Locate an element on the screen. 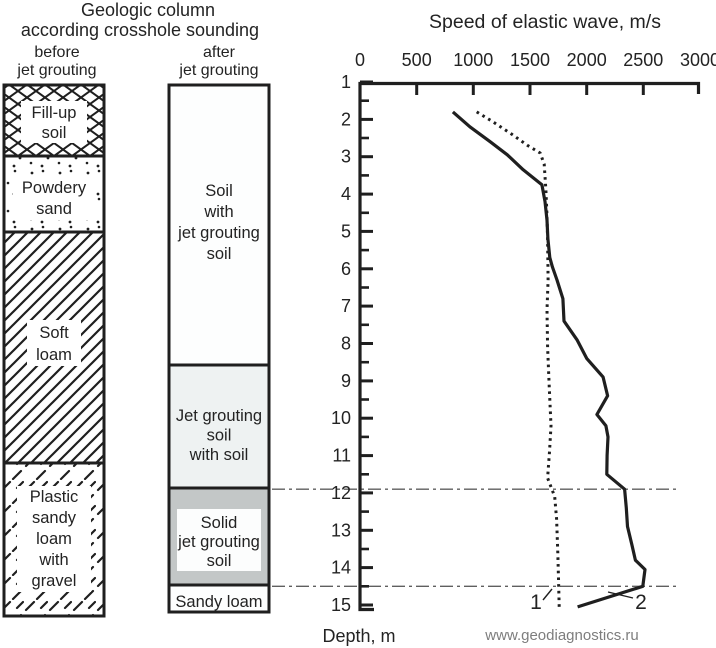 This screenshot has height=648, width=716. label-powdery-sand: Powdery sand is located at coordinates (54, 198).